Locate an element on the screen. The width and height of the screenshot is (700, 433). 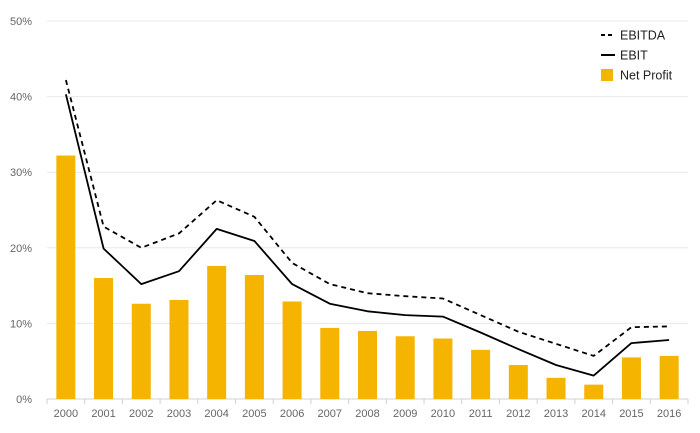
x-tick-label: 2002 is located at coordinates (141, 414).